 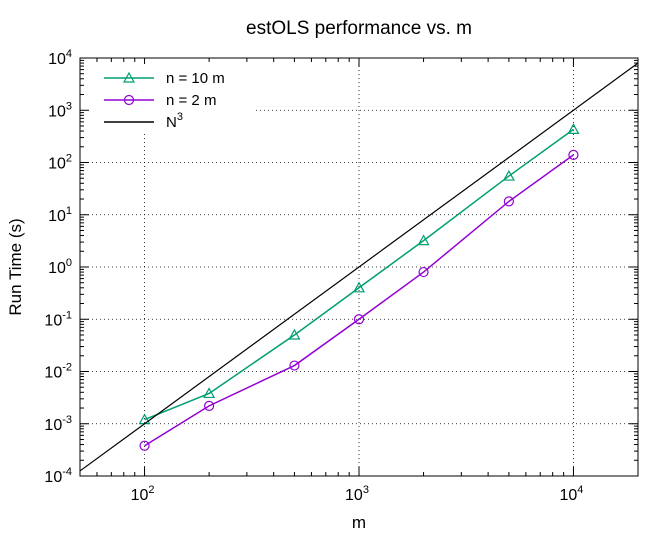 I want to click on y-tick-label: 10⁰, so click(x=60, y=267).